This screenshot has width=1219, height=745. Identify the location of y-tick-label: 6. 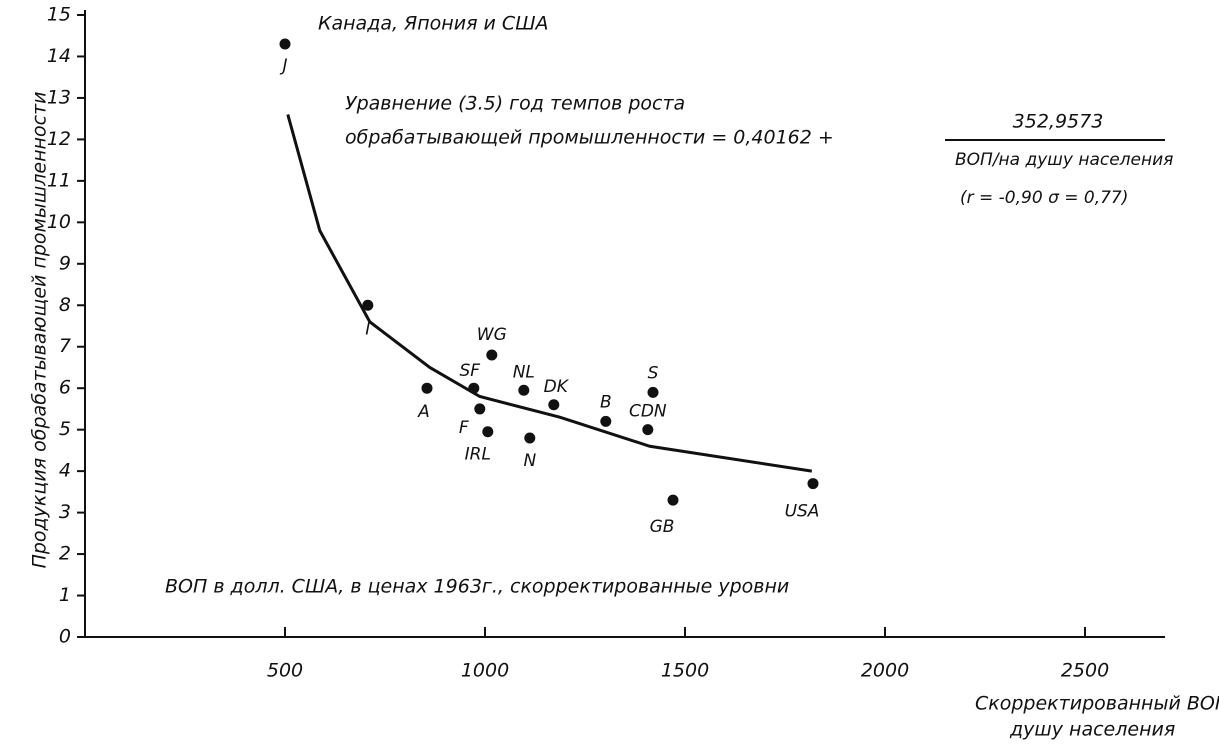
(65, 388).